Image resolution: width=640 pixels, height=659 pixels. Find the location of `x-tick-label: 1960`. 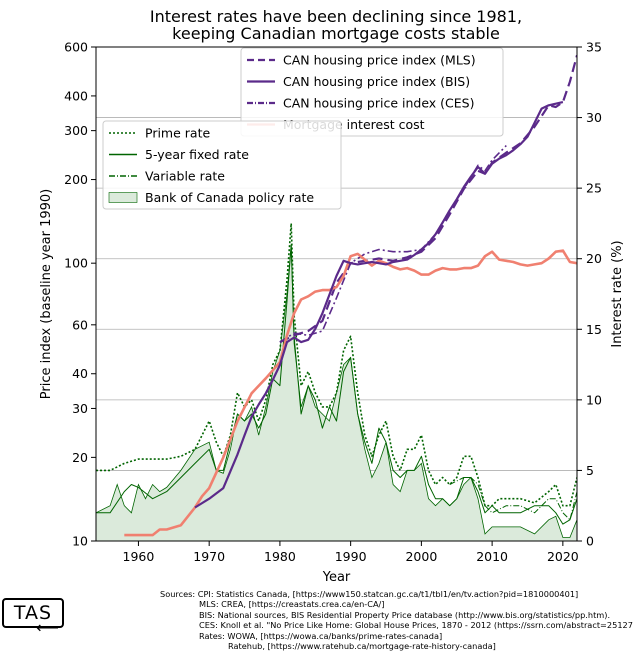

x-tick-label: 1960 is located at coordinates (139, 556).